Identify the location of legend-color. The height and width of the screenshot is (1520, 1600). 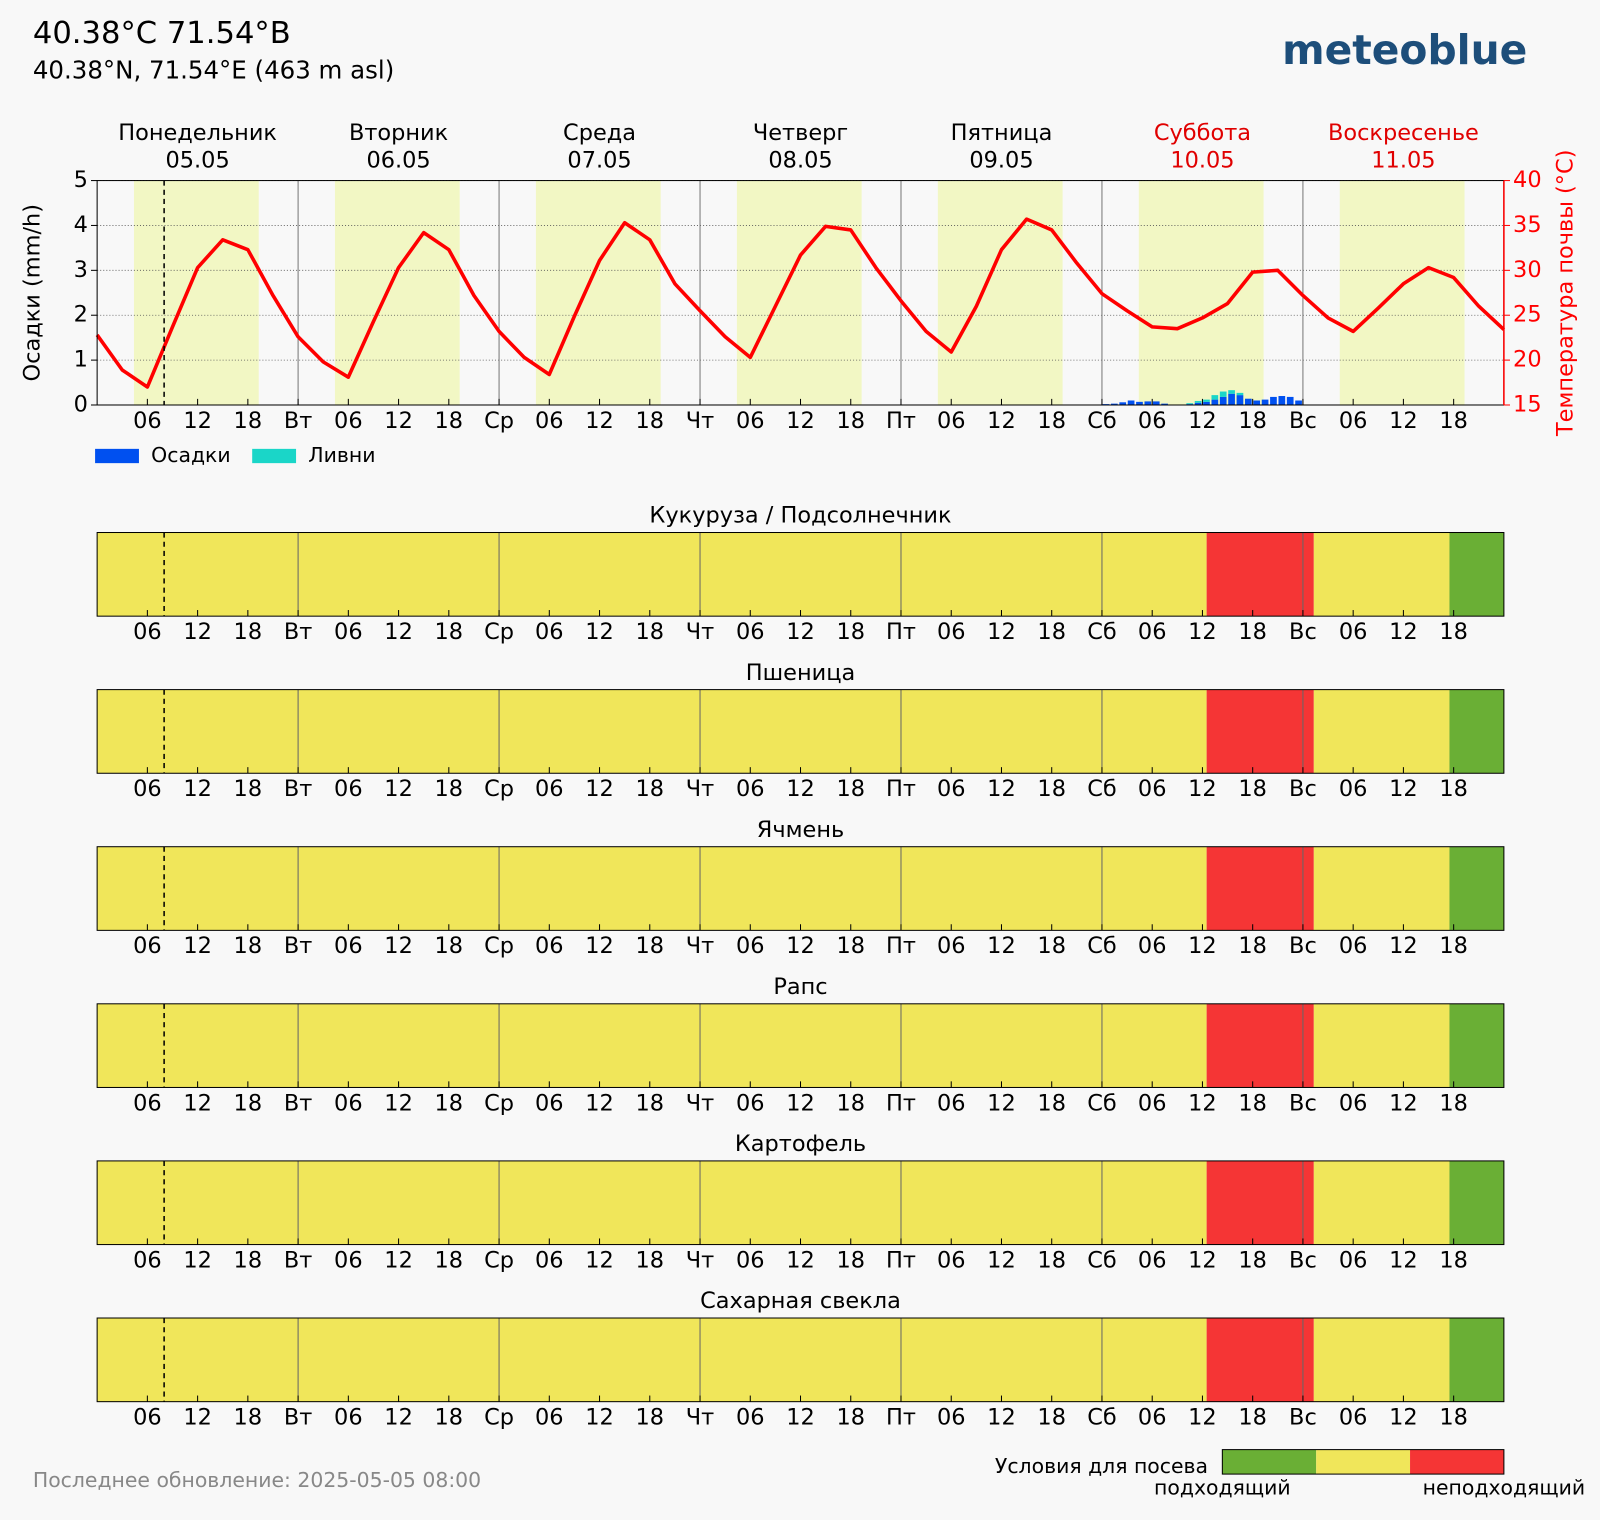
(1363, 1462).